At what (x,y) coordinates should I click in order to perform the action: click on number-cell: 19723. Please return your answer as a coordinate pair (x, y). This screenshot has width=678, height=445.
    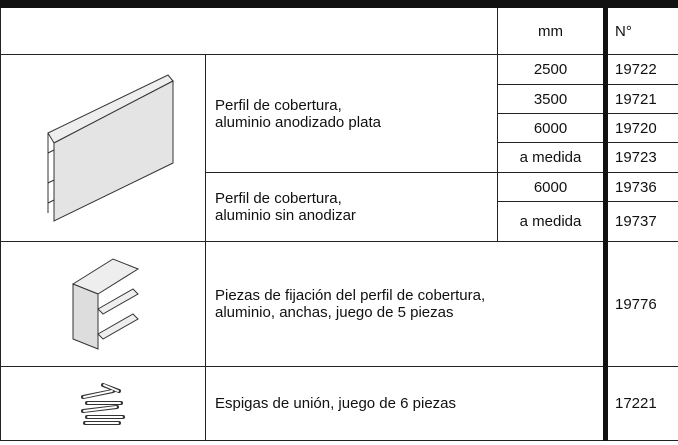
    Looking at the image, I should click on (640, 157).